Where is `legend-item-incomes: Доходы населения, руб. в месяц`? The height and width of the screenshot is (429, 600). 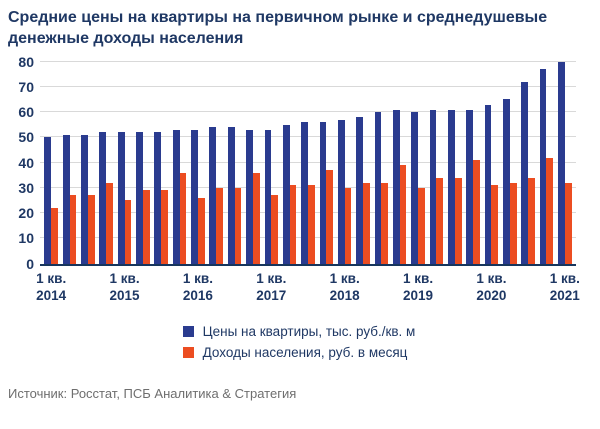
legend-item-incomes: Доходы населения, руб. в месяц is located at coordinates (299, 352).